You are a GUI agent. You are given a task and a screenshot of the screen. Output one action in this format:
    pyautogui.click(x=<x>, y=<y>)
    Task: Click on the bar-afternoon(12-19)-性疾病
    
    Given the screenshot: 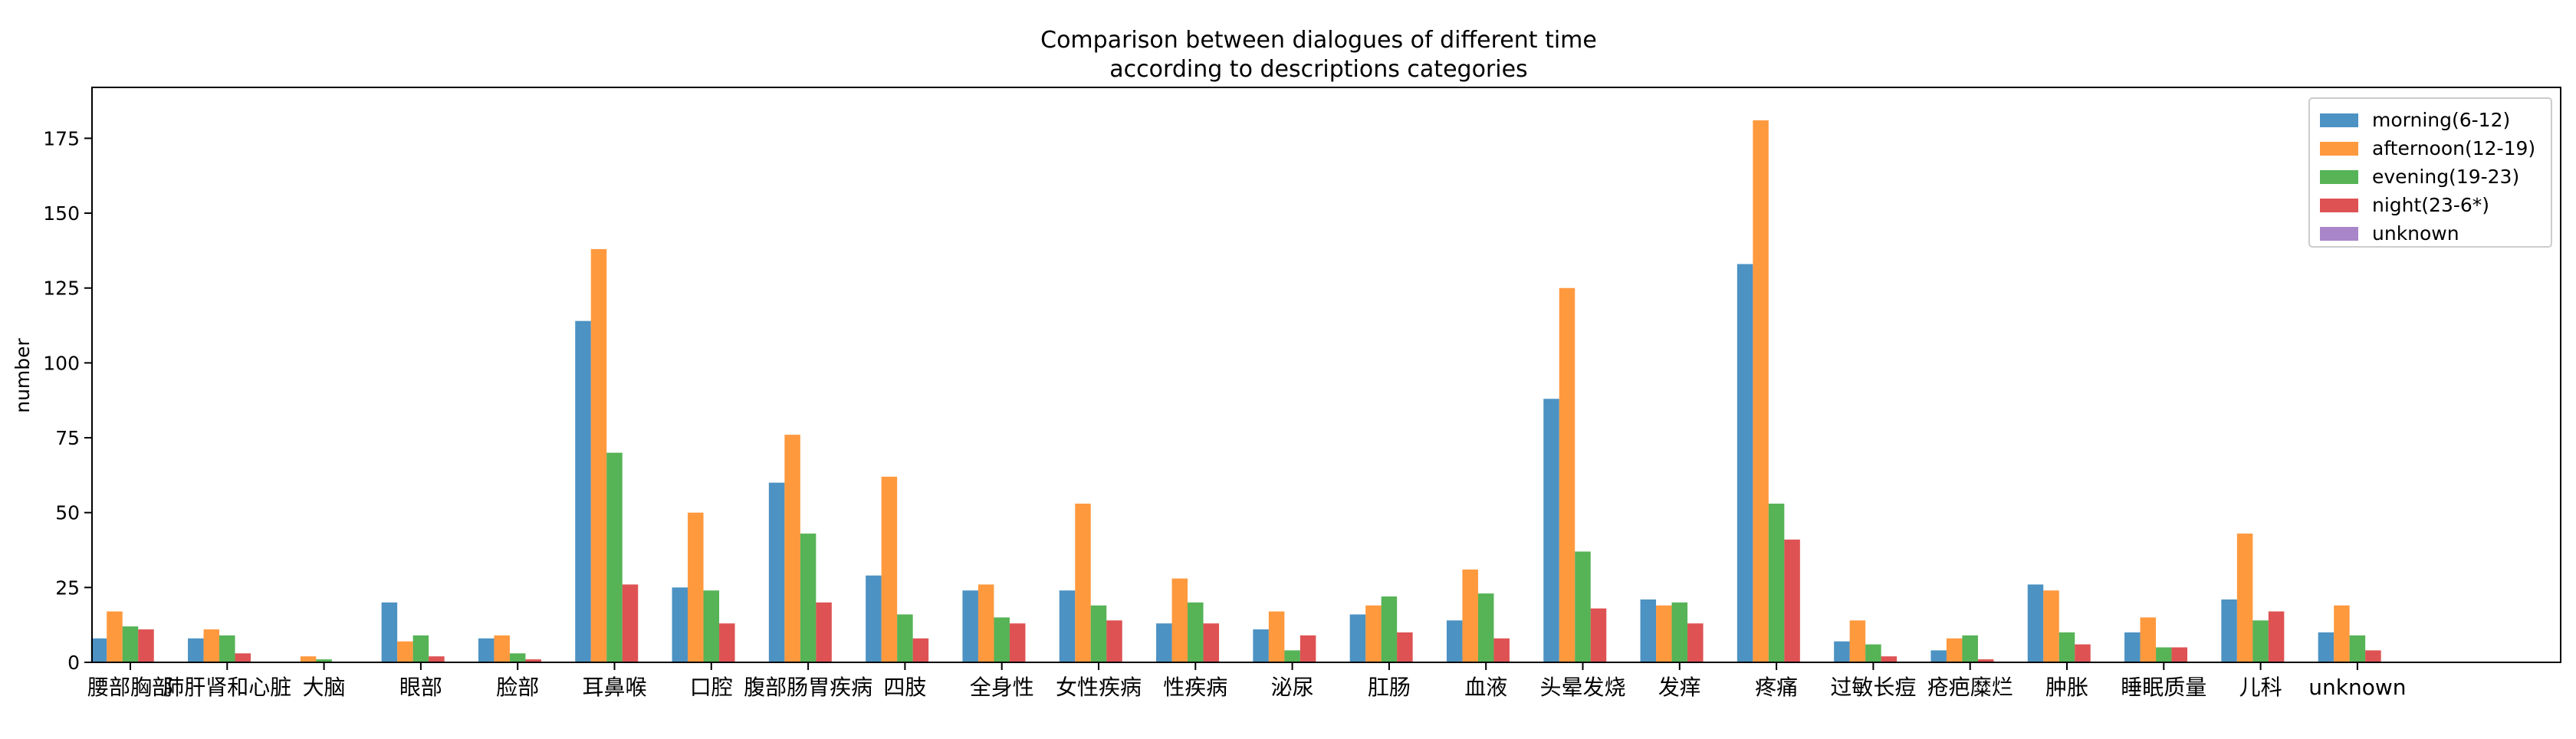 What is the action you would take?
    pyautogui.click(x=1179, y=620)
    